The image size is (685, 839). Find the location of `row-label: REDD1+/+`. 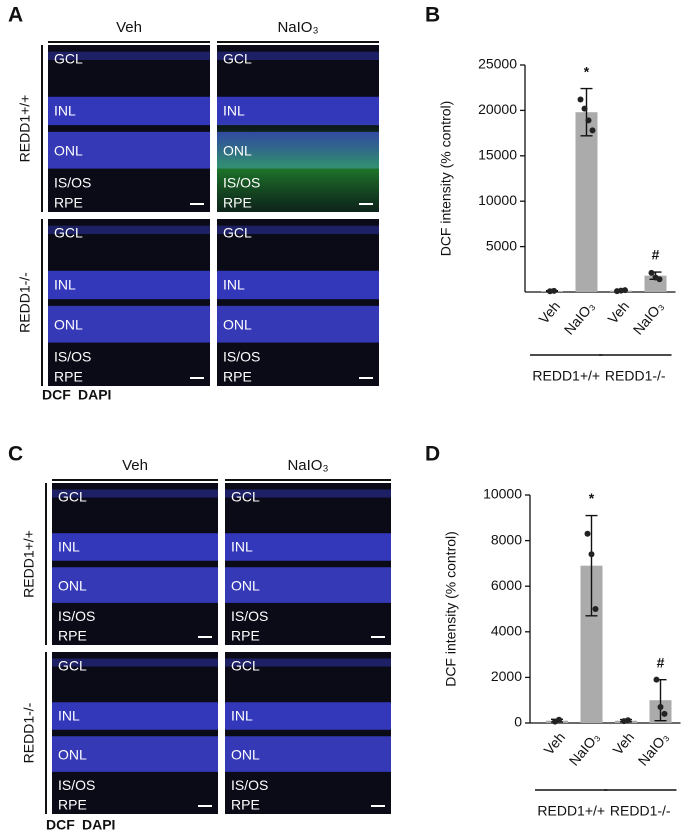

row-label: REDD1+/+ is located at coordinates (25, 129).